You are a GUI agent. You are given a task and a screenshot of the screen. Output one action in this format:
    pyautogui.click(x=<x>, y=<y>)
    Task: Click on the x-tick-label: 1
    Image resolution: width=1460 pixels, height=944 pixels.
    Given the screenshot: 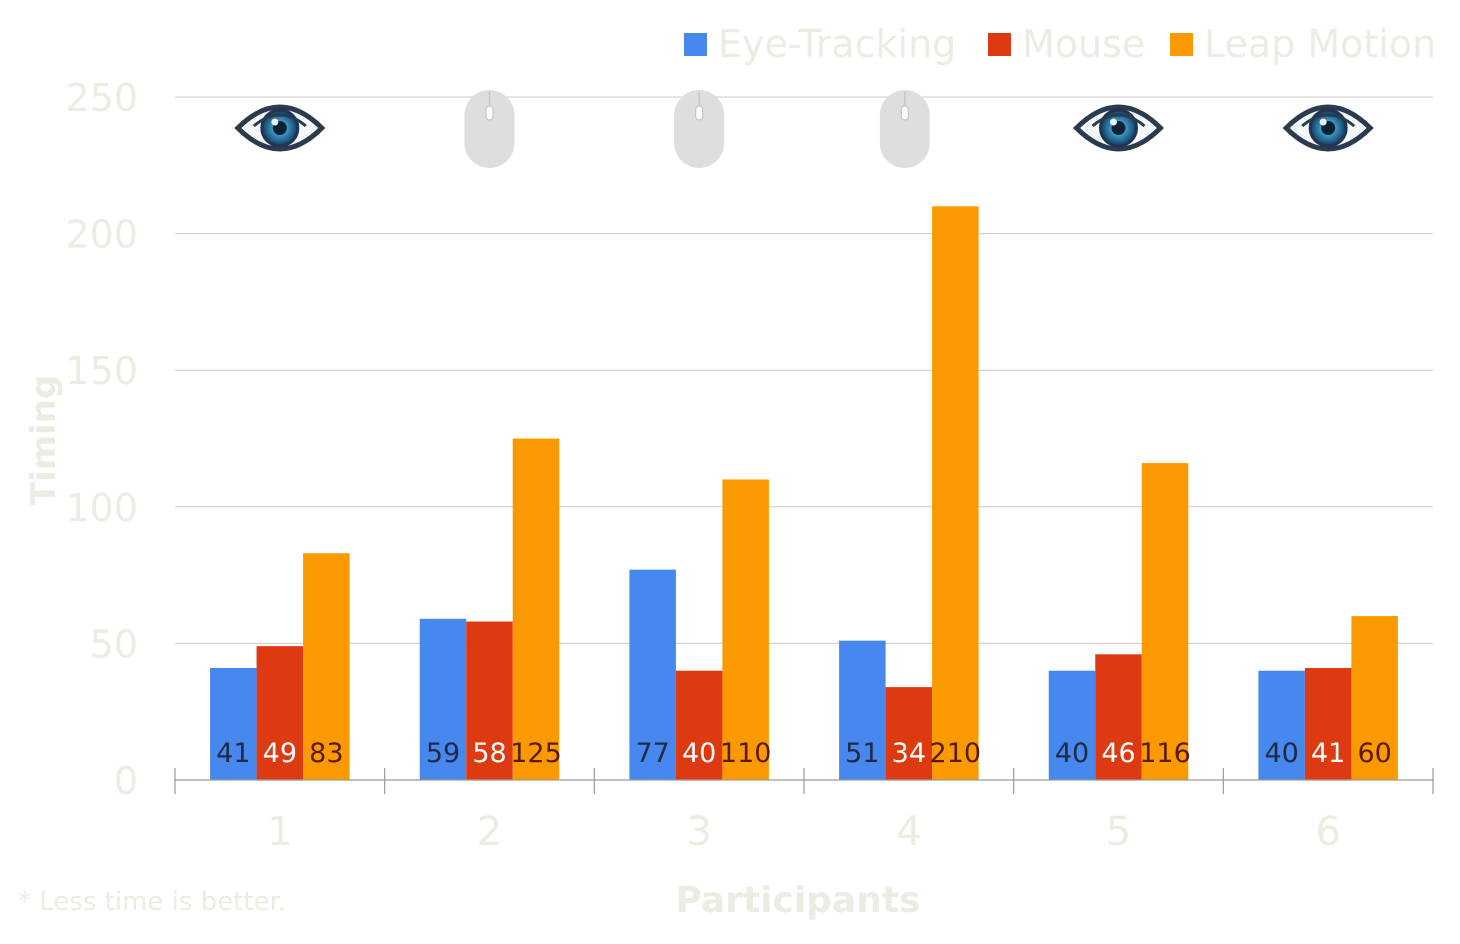 What is the action you would take?
    pyautogui.click(x=279, y=832)
    